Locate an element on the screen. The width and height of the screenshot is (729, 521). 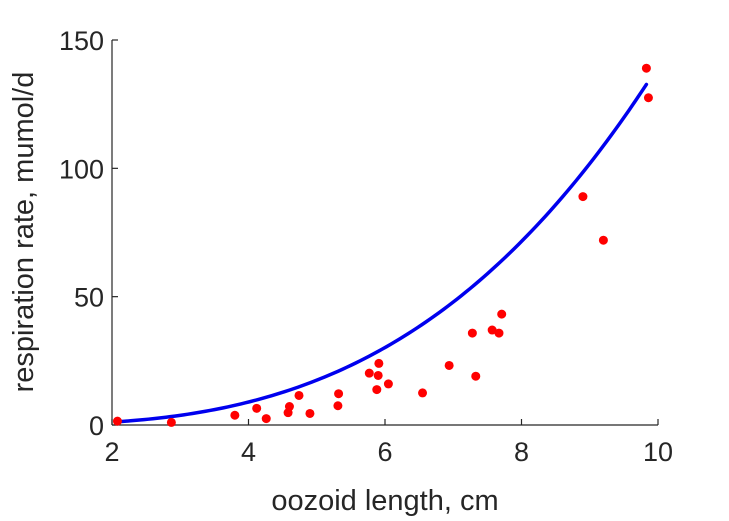
x-tick-label: 2 is located at coordinates (111, 452).